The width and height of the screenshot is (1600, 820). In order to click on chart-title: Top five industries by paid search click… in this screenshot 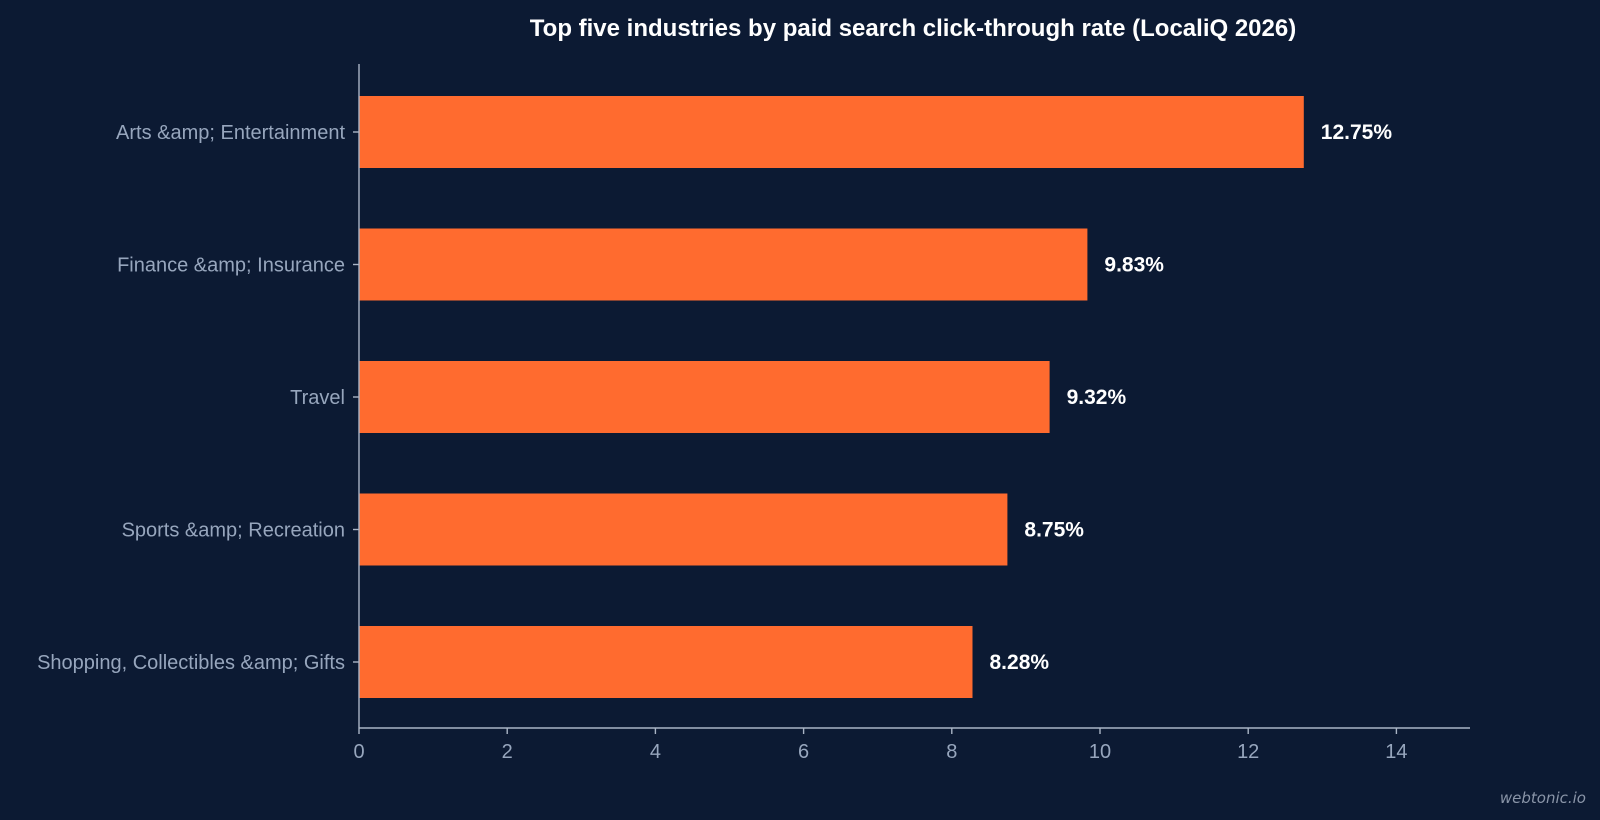, I will do `click(913, 28)`.